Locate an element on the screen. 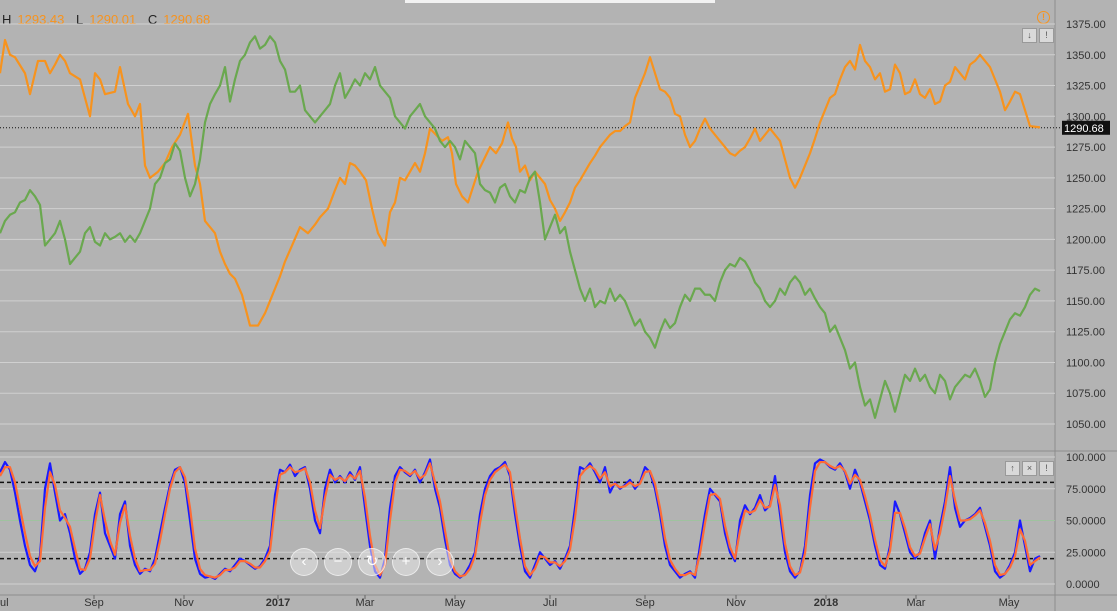  price-tag-value: 1290.68 is located at coordinates (1084, 129).